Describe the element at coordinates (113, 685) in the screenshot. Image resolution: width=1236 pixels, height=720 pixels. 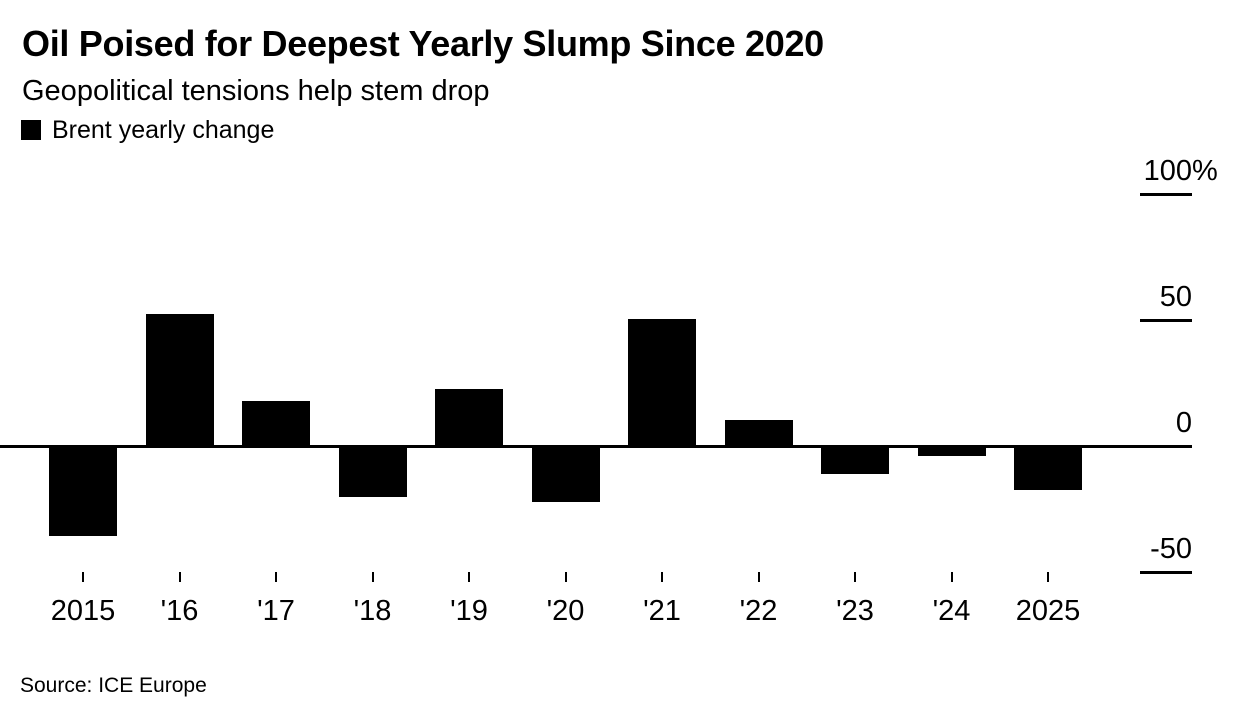
I see `source-note: Source: ICE Europe` at that location.